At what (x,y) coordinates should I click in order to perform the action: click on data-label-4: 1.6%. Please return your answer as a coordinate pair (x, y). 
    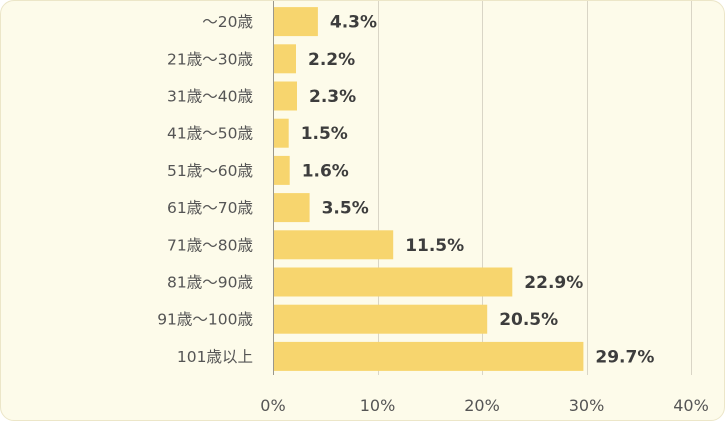
    Looking at the image, I should click on (325, 171).